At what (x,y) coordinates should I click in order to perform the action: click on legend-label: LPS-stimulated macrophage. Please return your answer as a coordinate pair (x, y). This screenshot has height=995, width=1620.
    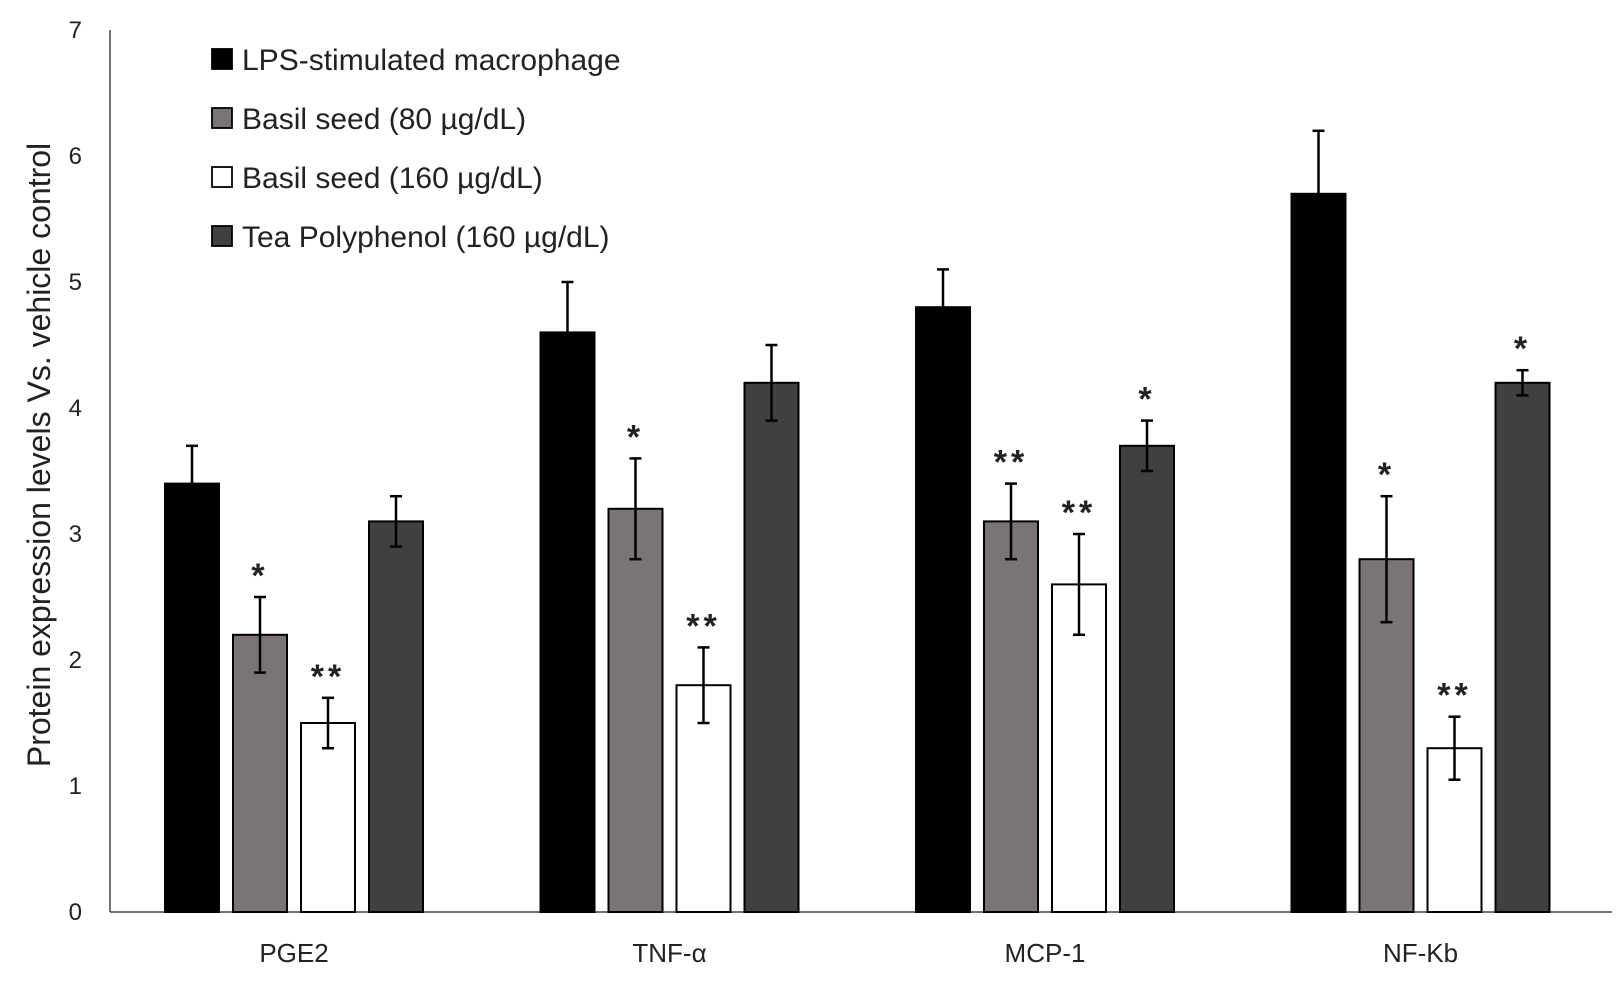
    Looking at the image, I should click on (431, 60).